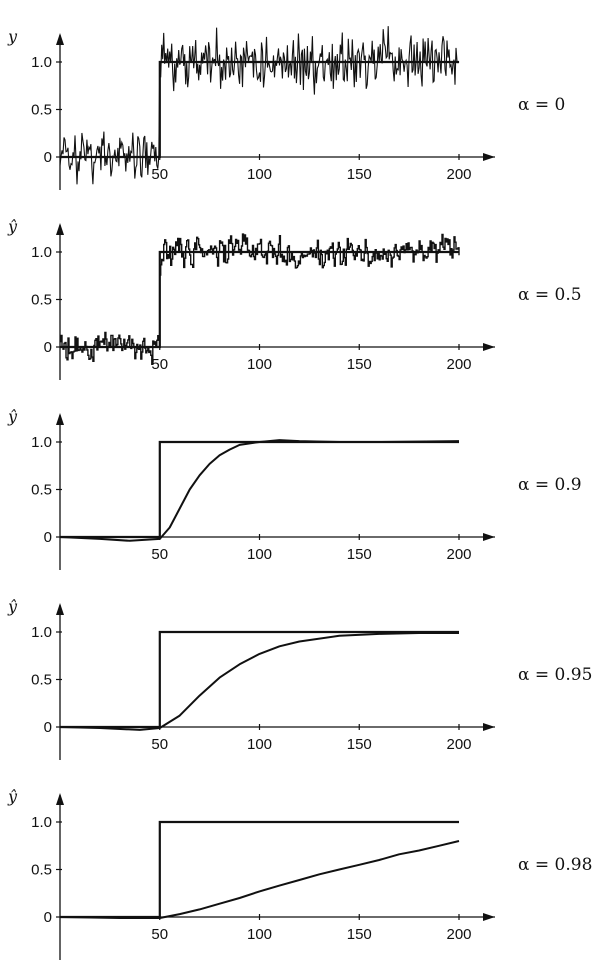 The height and width of the screenshot is (962, 602). Describe the element at coordinates (550, 485) in the screenshot. I see `alpha-label: α = 0.9` at that location.